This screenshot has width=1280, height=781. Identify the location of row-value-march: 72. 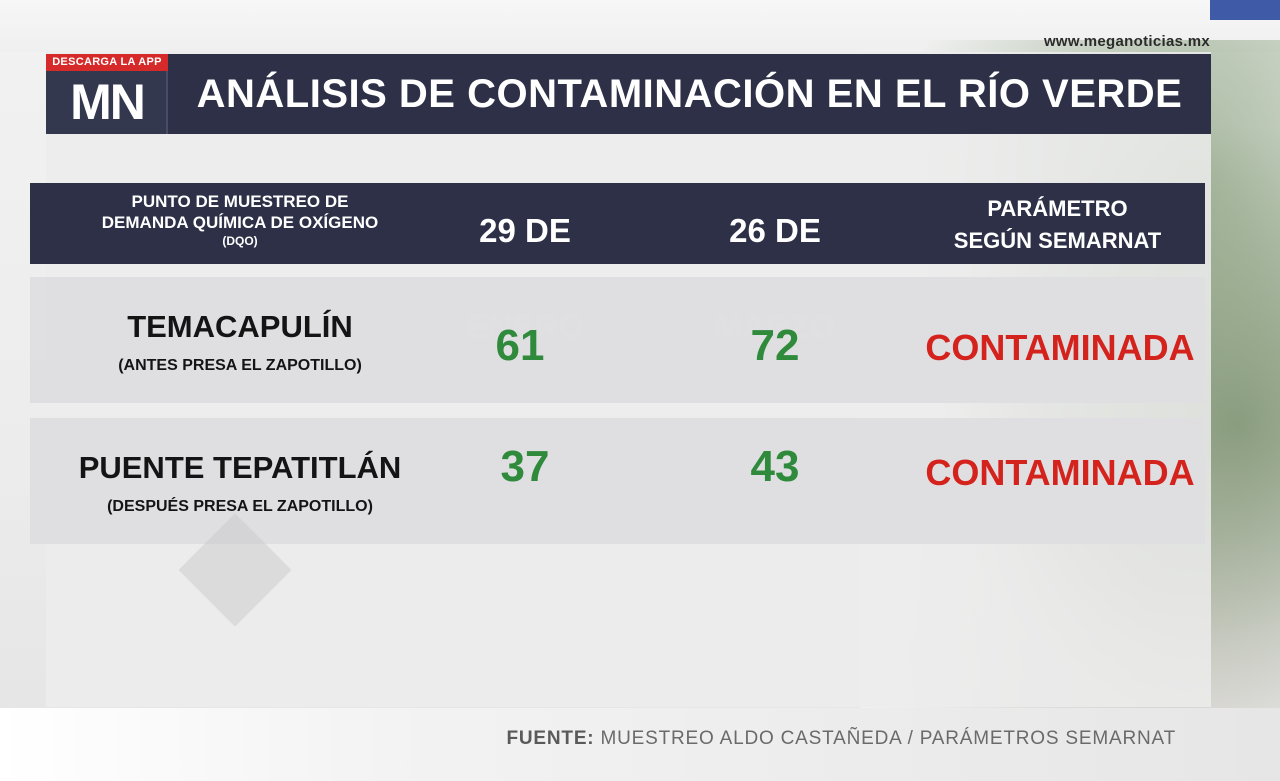
(775, 345).